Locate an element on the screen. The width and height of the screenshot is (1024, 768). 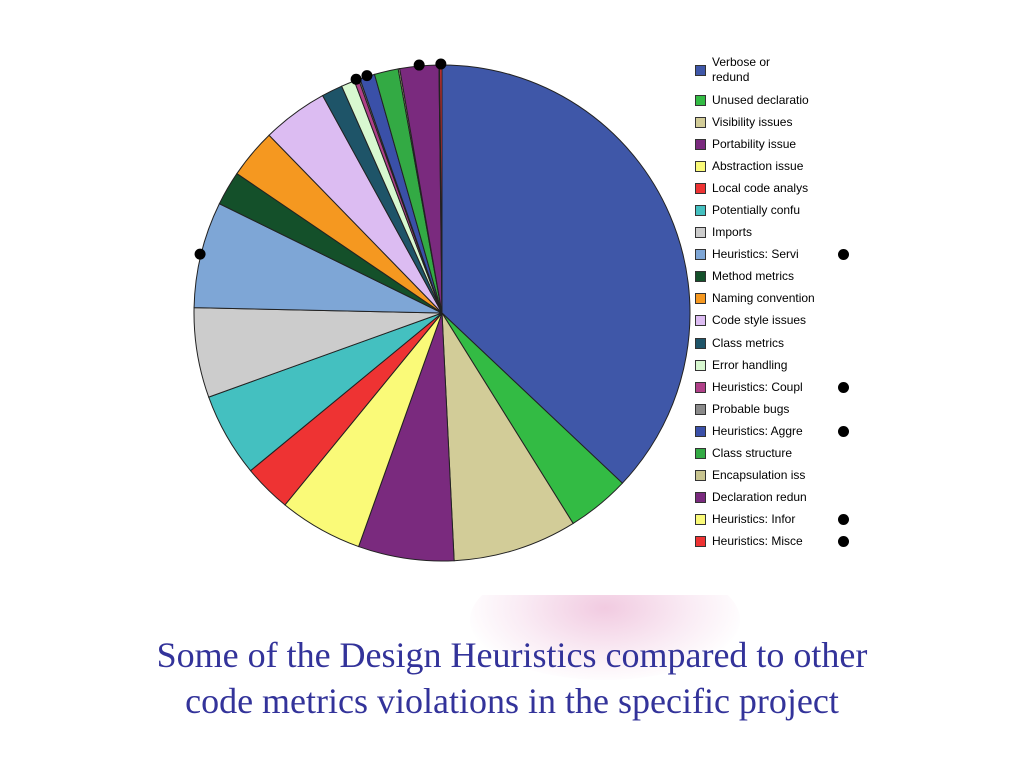
legend-item: Naming convention is located at coordinates (782, 299).